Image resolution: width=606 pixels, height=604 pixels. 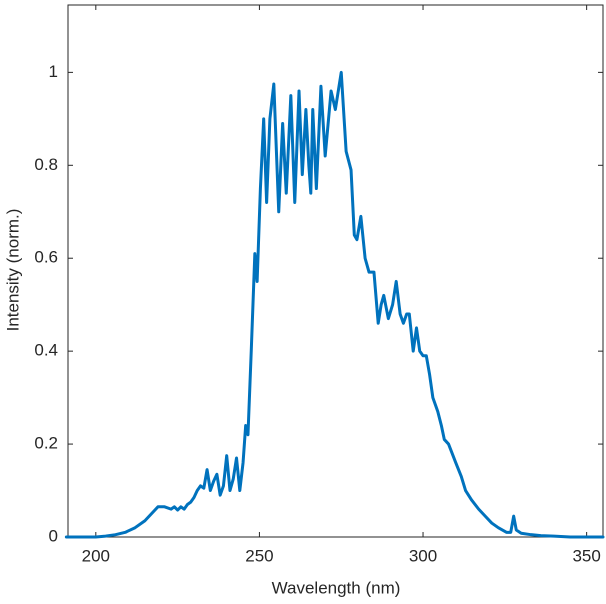 I want to click on x-tick-label: 250, so click(x=259, y=555).